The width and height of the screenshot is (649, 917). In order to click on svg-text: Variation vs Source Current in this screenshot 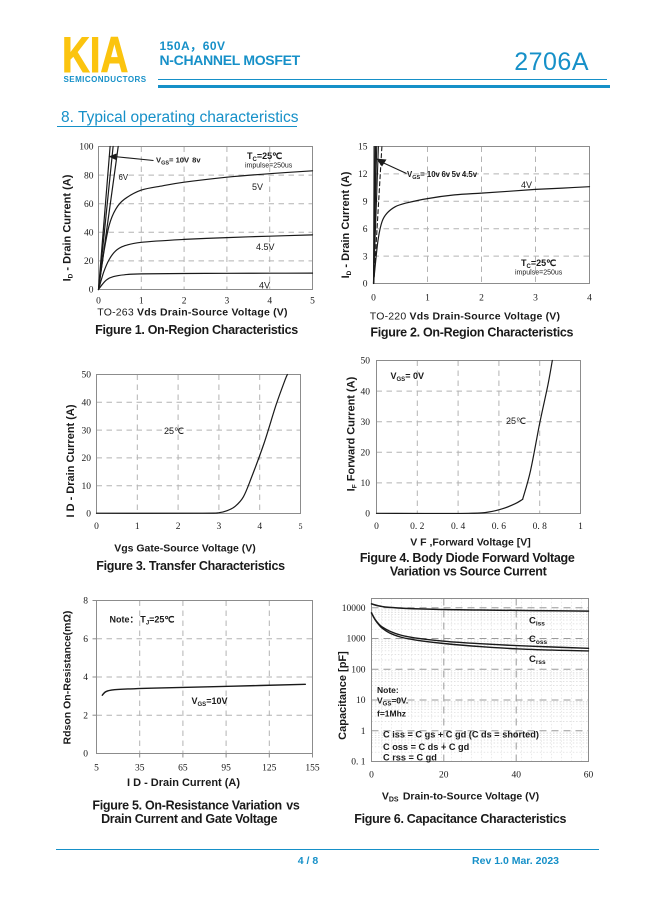, I will do `click(469, 571)`.